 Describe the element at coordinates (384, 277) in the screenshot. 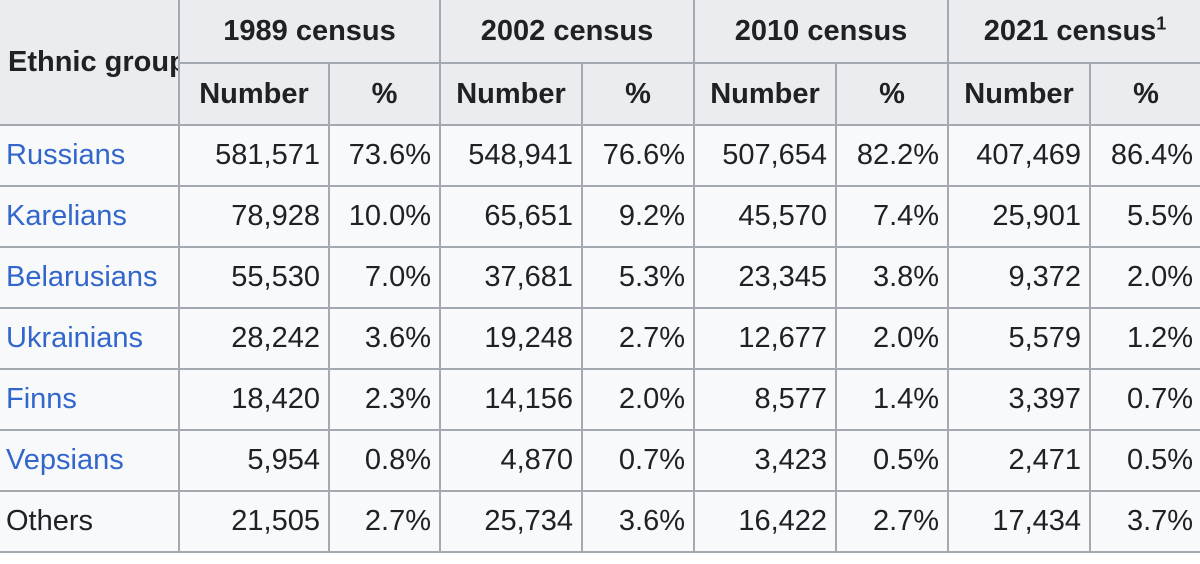

I see `population-percent-cell: 7.0%` at that location.